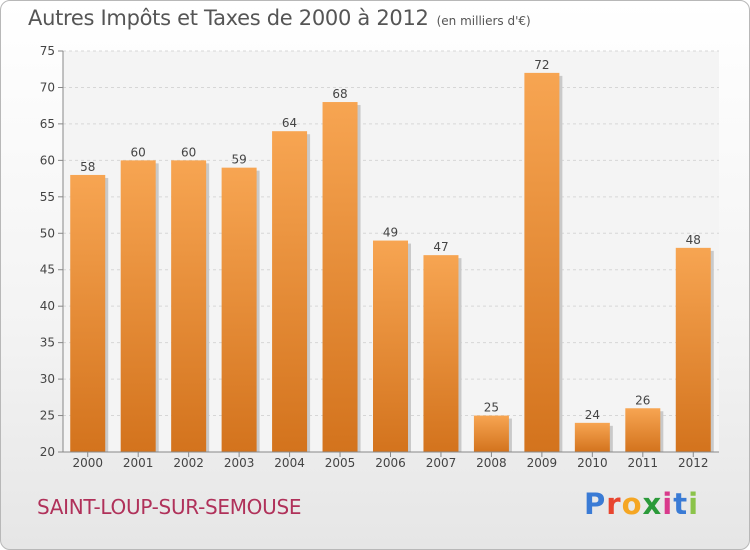 The height and width of the screenshot is (550, 750). I want to click on y-tick-label: 75, so click(47, 51).